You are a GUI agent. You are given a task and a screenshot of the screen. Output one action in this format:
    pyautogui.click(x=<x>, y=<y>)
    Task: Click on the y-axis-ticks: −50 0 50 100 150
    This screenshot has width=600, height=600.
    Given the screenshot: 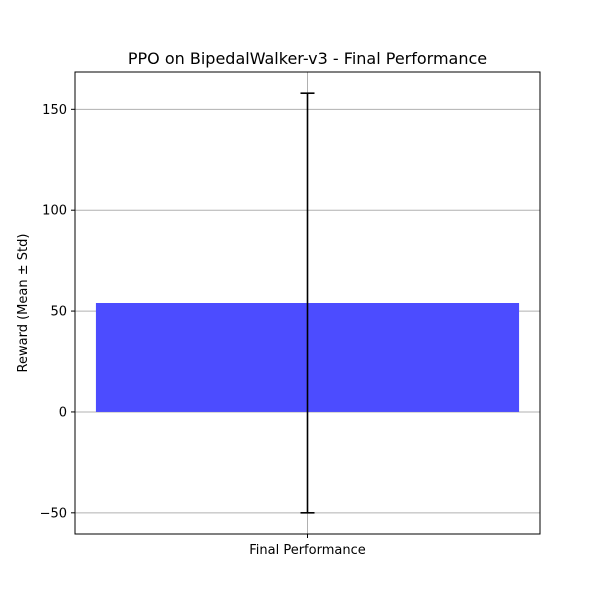 What is the action you would take?
    pyautogui.click(x=57, y=312)
    